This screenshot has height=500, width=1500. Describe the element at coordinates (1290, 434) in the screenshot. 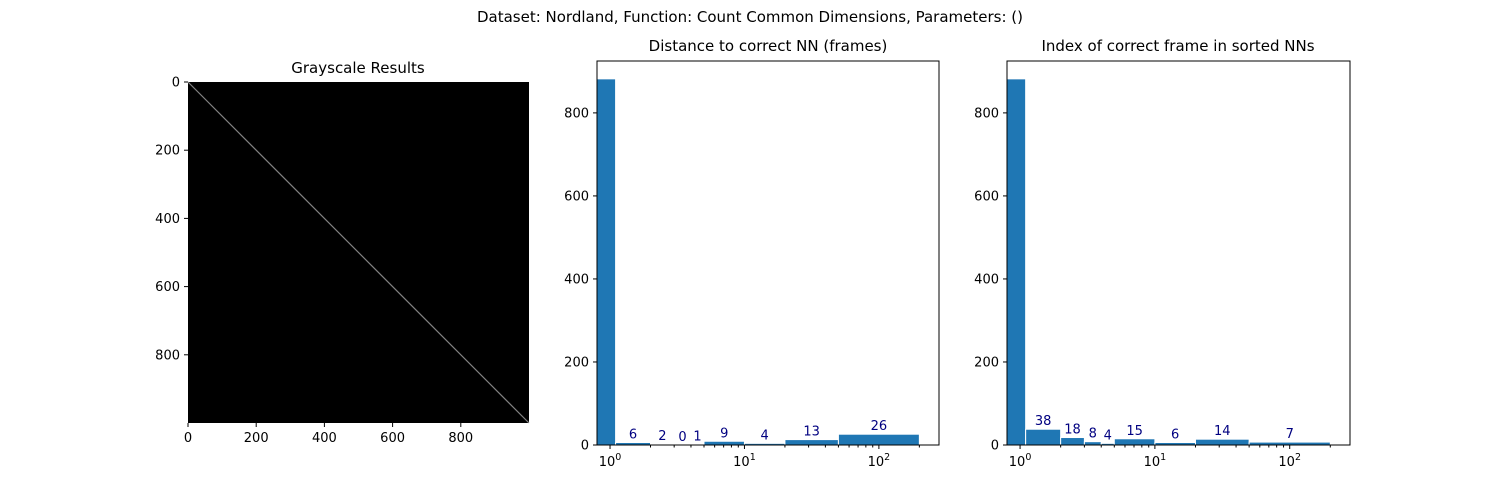

I see `index-count-label: 7` at that location.